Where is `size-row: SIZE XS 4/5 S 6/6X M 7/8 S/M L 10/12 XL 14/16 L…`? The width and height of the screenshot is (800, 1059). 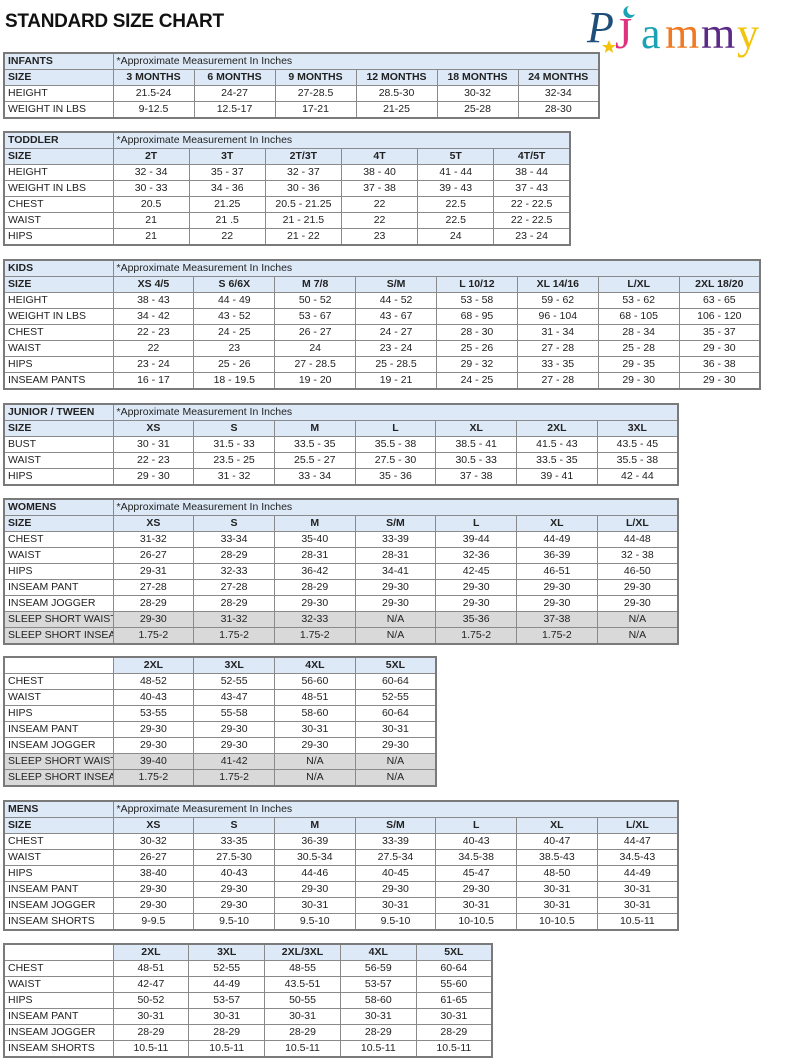 size-row: SIZE XS 4/5 S 6/6X M 7/8 S/M L 10/12 XL 14/16 L… is located at coordinates (382, 284).